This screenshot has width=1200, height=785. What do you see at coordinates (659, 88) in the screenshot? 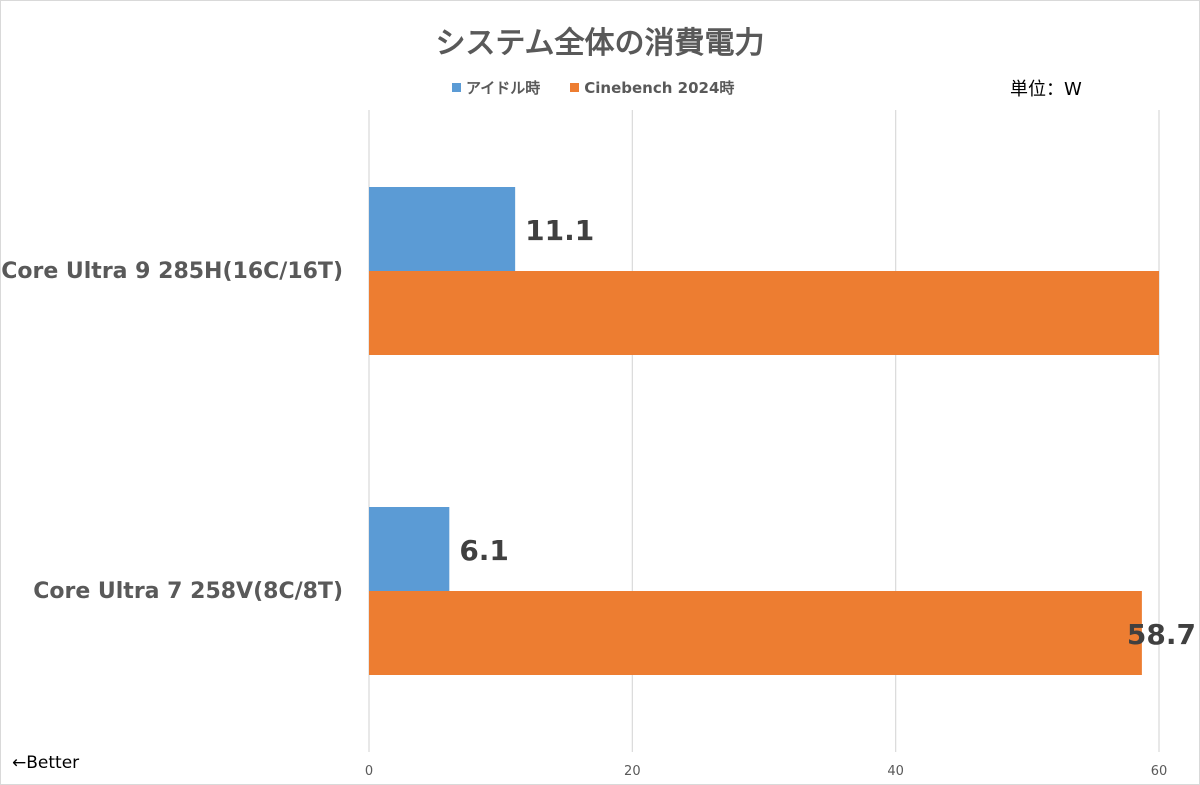
I see `legend-label-cinebench: Cinebench 2024時` at bounding box center [659, 88].